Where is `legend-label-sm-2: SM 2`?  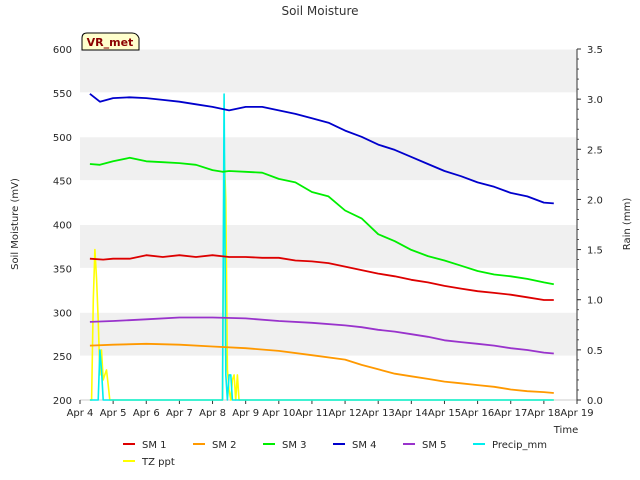
legend-label-sm-2: SM 2 is located at coordinates (224, 445).